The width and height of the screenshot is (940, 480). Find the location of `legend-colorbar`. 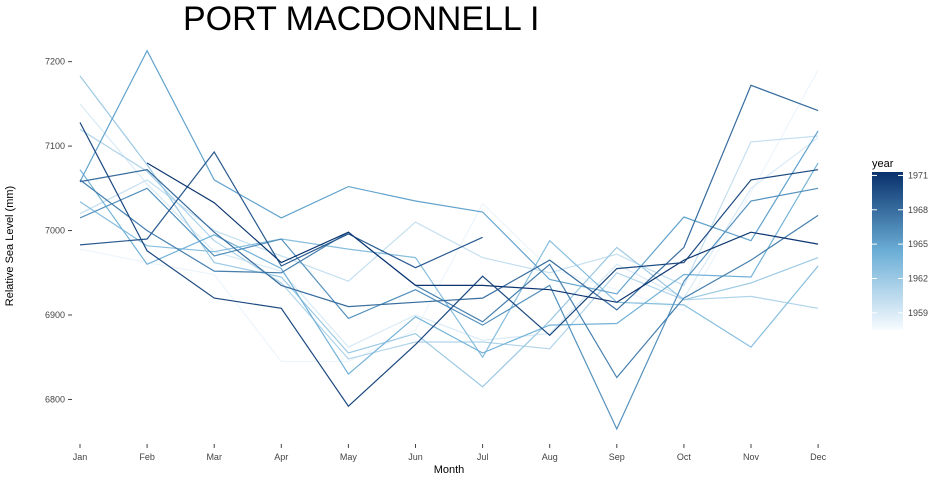

legend-colorbar is located at coordinates (887, 251).